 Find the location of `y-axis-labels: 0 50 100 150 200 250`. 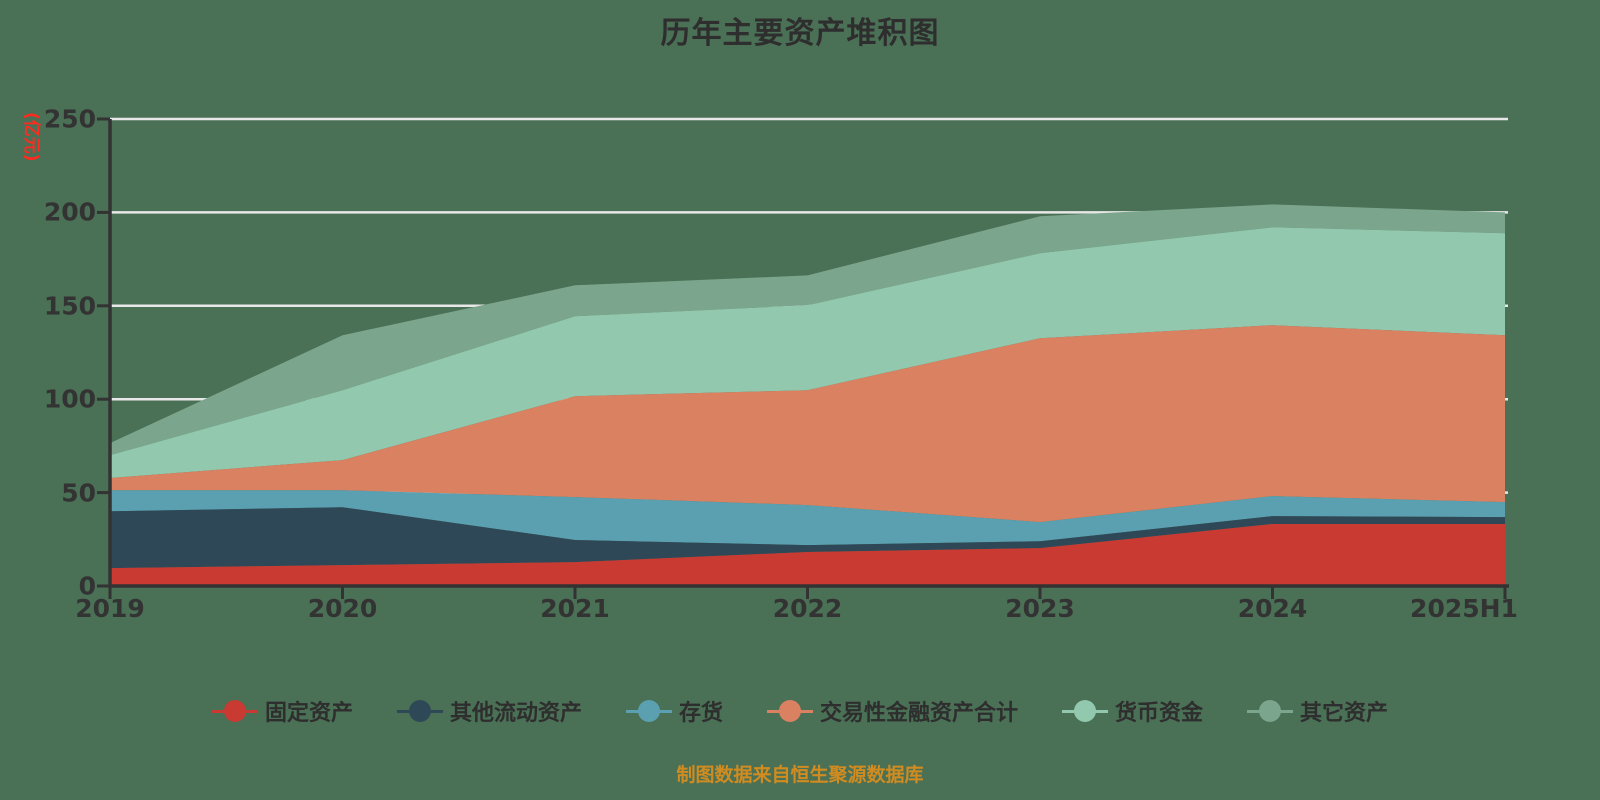

y-axis-labels: 0 50 100 150 200 250 is located at coordinates (48, 400).